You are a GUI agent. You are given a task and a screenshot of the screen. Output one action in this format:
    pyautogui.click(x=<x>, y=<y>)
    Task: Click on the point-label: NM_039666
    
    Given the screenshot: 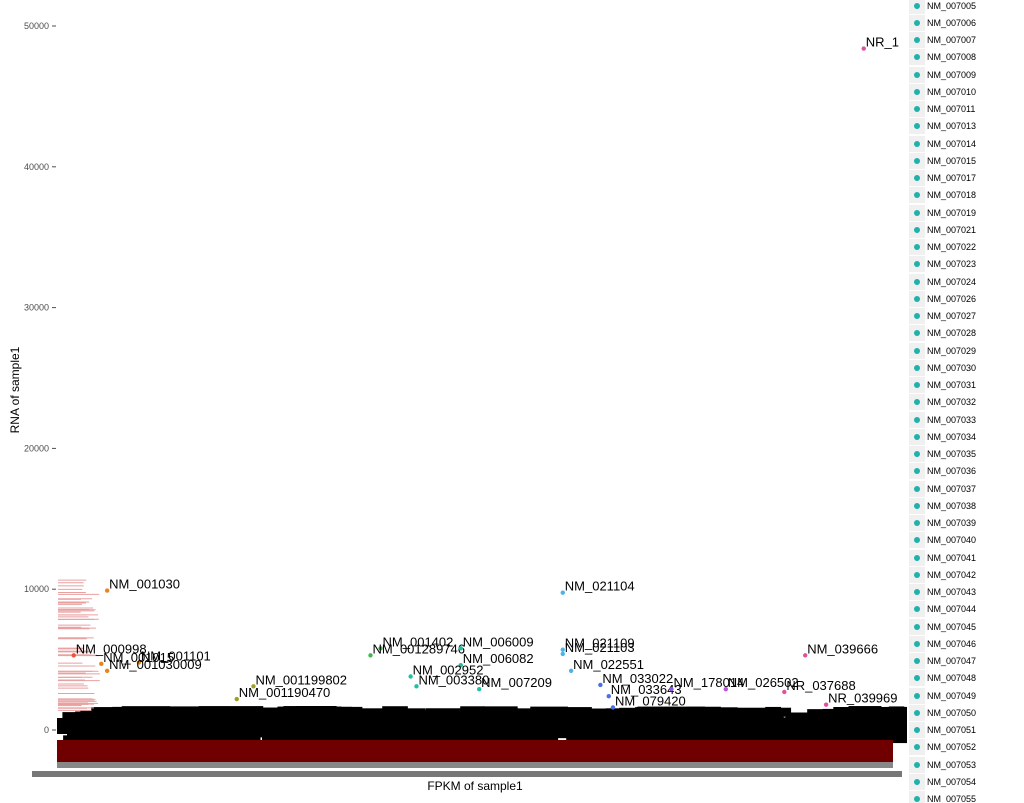 What is the action you would take?
    pyautogui.click(x=842, y=648)
    